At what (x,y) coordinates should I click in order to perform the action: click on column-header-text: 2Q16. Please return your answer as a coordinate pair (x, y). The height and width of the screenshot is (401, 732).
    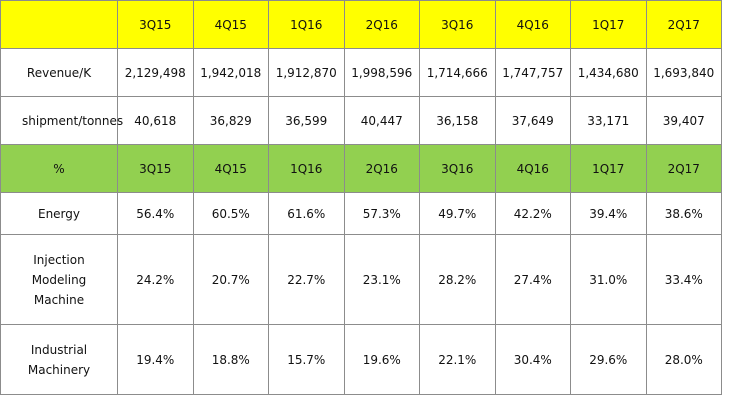
    Looking at the image, I should click on (381, 24).